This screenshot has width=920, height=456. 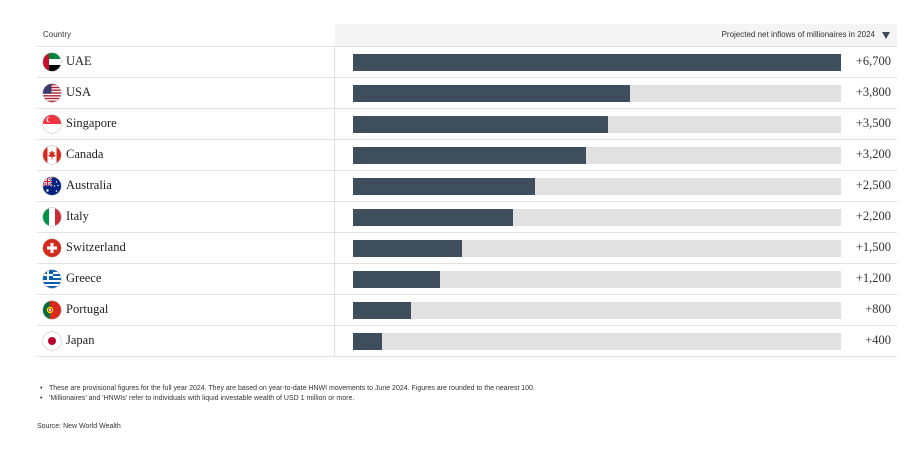 What do you see at coordinates (79, 92) in the screenshot?
I see `country-label: USA` at bounding box center [79, 92].